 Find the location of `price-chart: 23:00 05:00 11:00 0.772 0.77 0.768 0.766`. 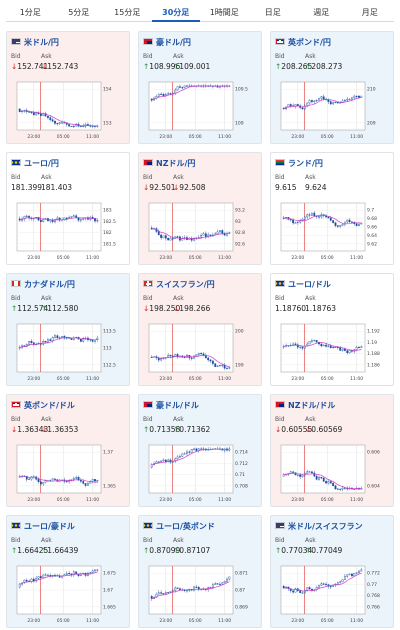

price-chart: 23:00 05:00 11:00 0.772 0.77 0.768 0.766 is located at coordinates (333, 593).